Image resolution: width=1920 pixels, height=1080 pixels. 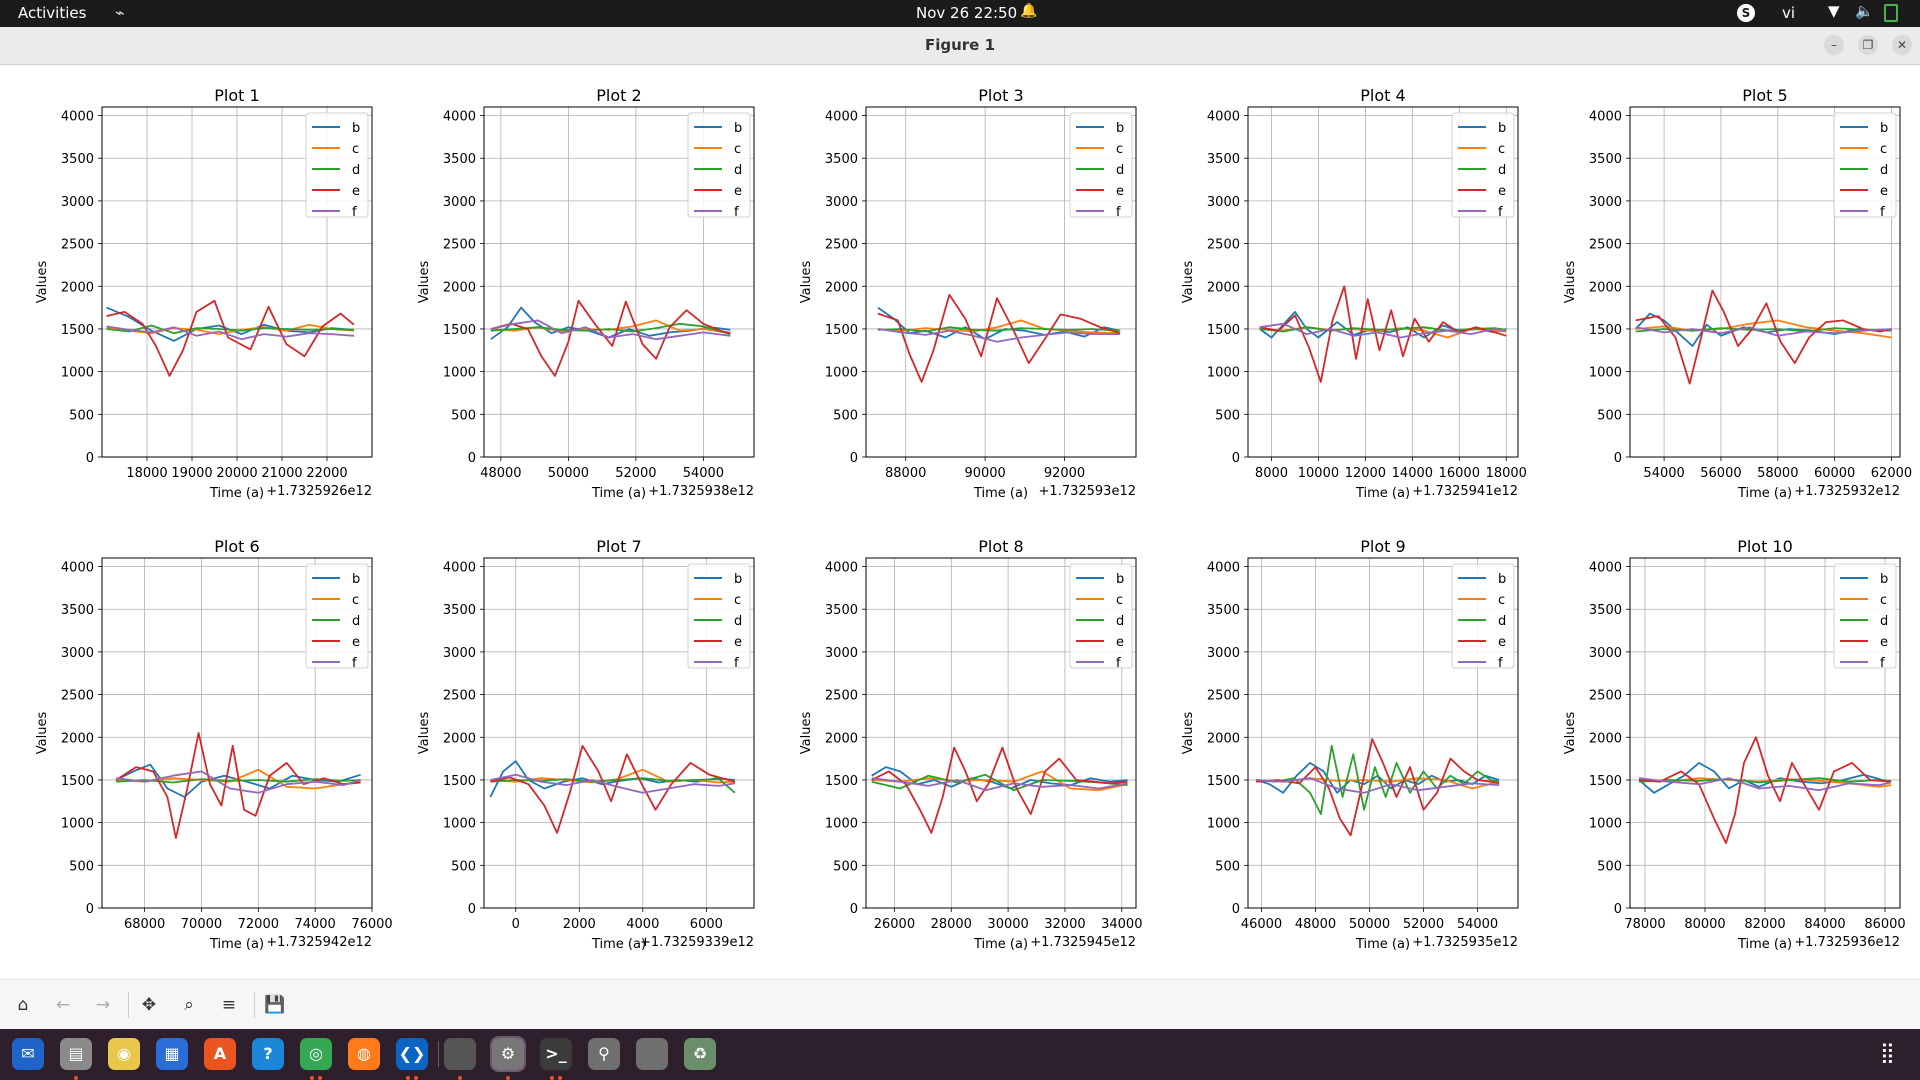 I want to click on x-offset-label: +1.7325945e12, so click(x=1083, y=942).